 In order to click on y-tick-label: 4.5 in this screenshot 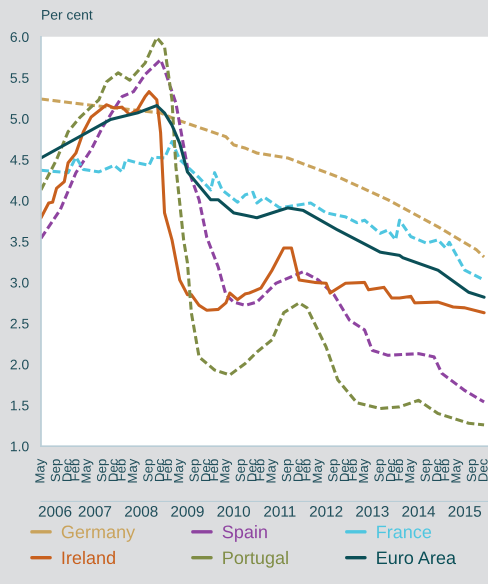, I will do `click(19, 160)`.